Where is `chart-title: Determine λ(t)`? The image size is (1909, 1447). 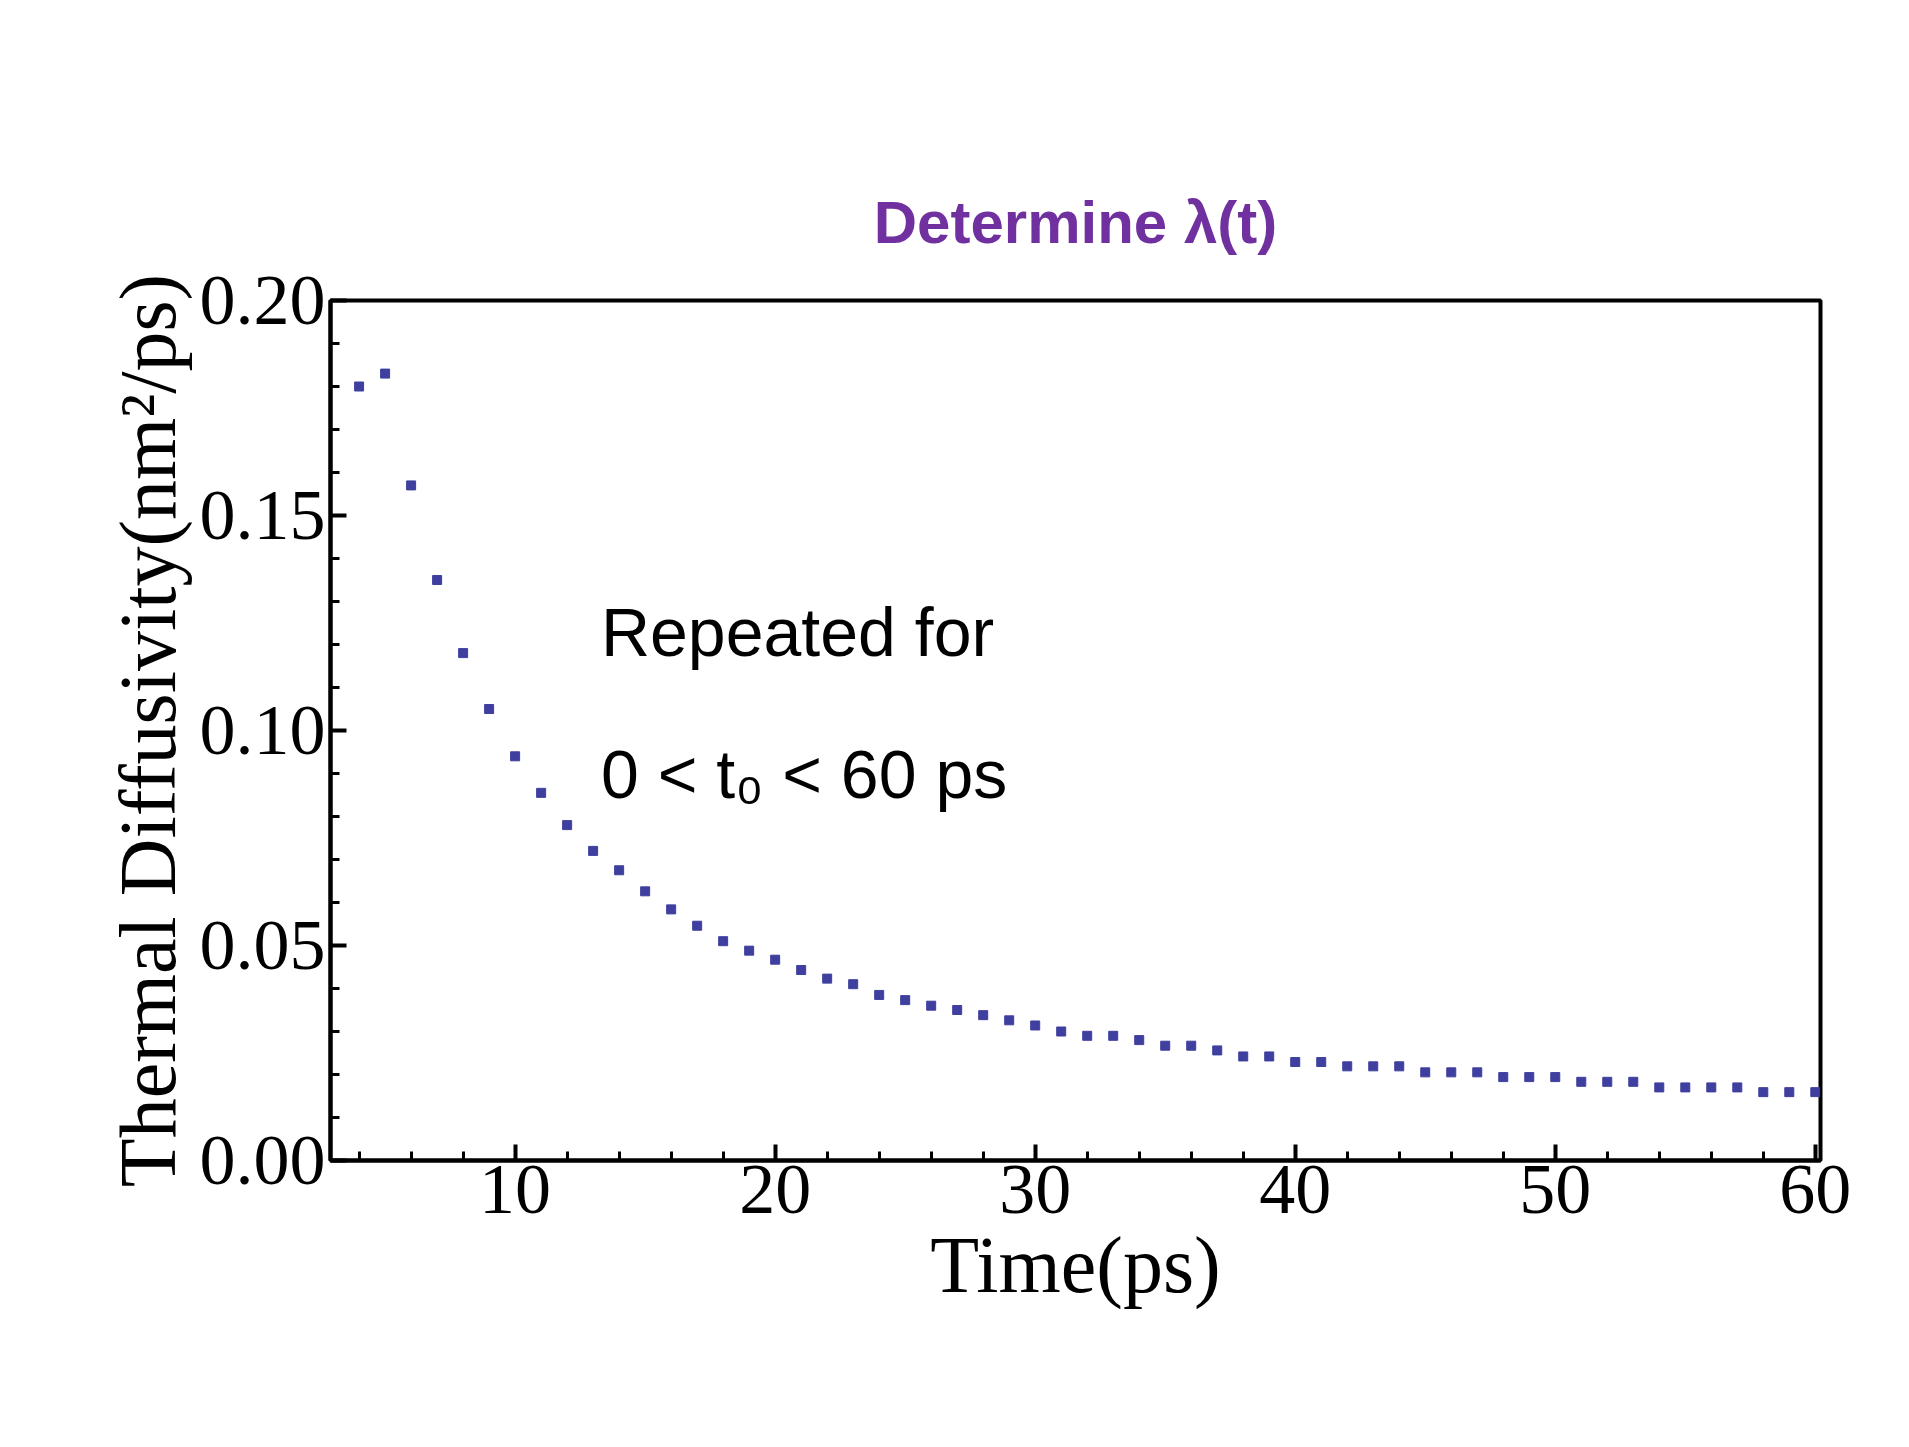 chart-title: Determine λ(t) is located at coordinates (1075, 222).